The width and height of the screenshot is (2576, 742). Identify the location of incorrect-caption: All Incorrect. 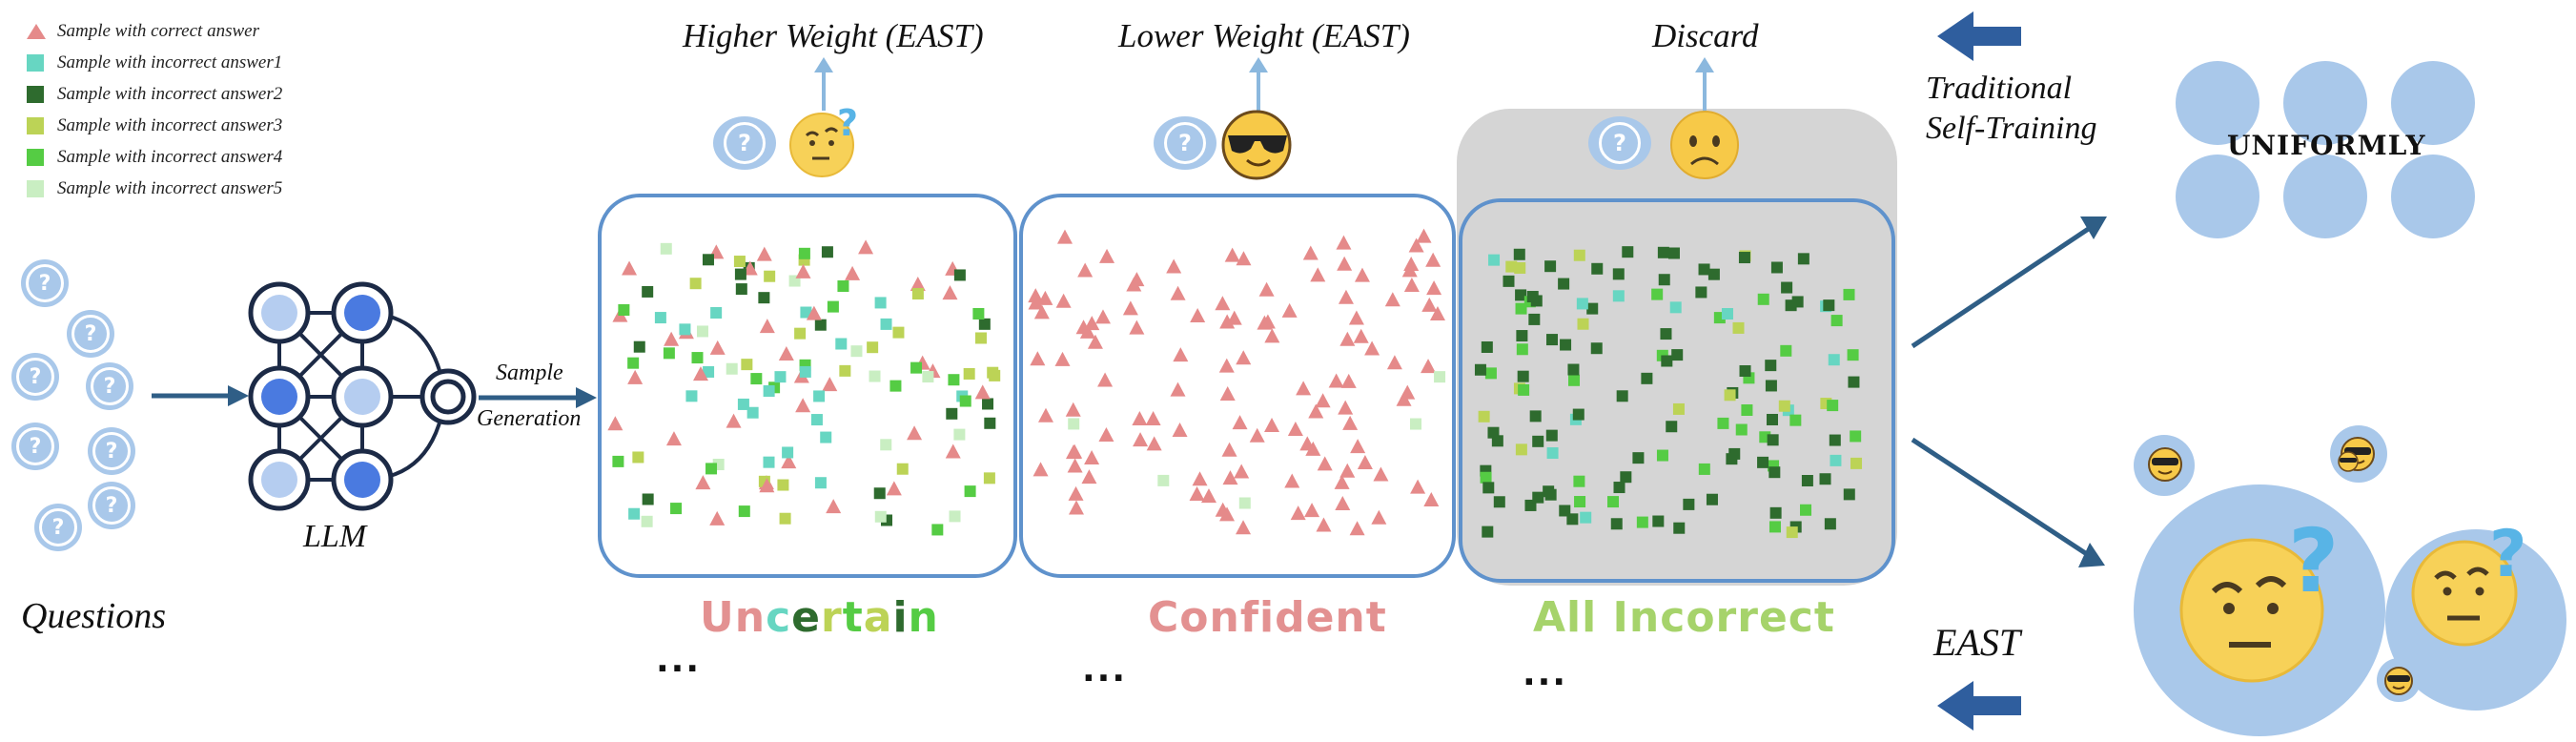
(1684, 617).